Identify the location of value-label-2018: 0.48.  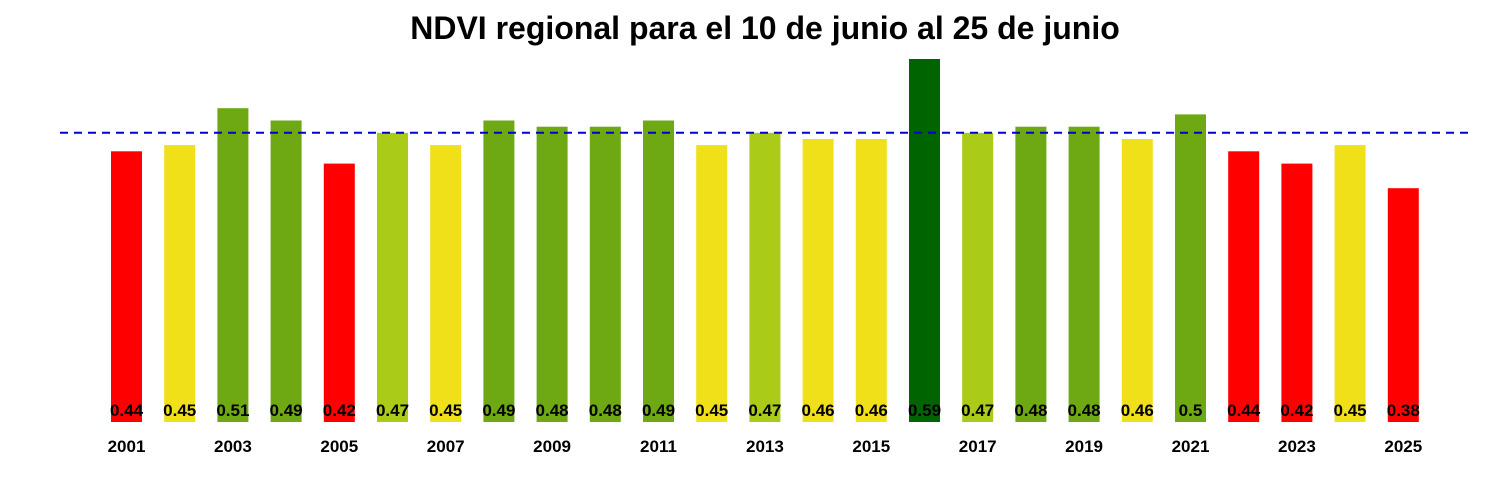
(1030, 410).